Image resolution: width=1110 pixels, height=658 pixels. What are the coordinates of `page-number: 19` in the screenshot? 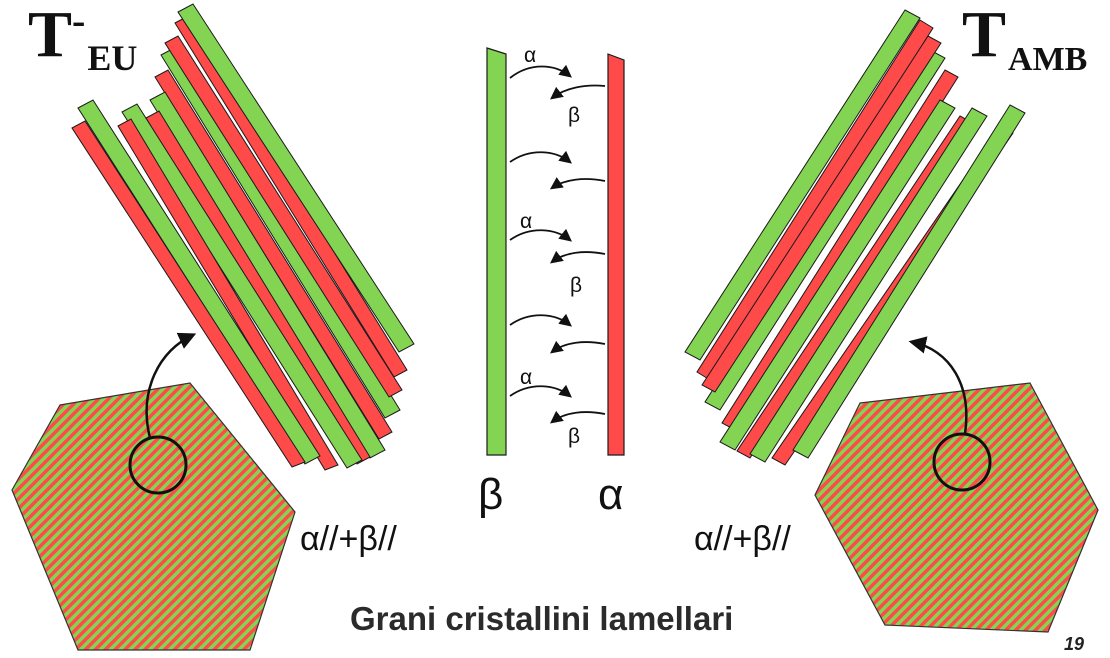 It's located at (1074, 644).